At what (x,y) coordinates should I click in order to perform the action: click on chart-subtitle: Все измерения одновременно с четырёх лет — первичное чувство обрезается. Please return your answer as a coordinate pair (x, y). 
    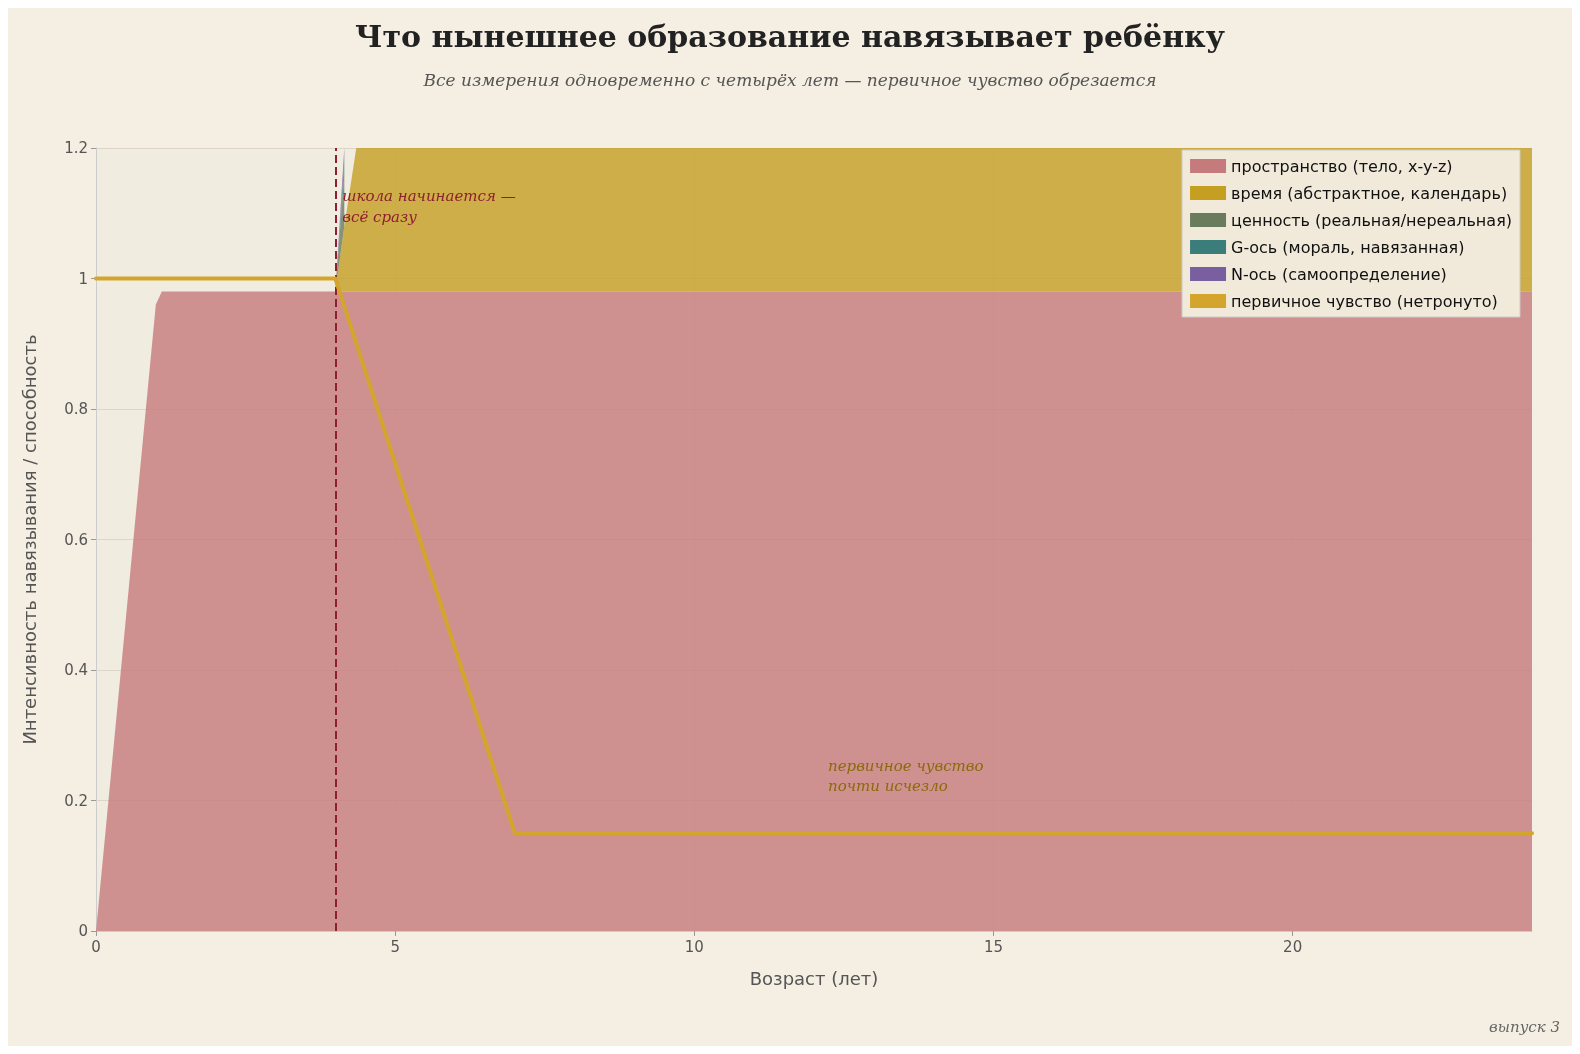
    Looking at the image, I should click on (789, 79).